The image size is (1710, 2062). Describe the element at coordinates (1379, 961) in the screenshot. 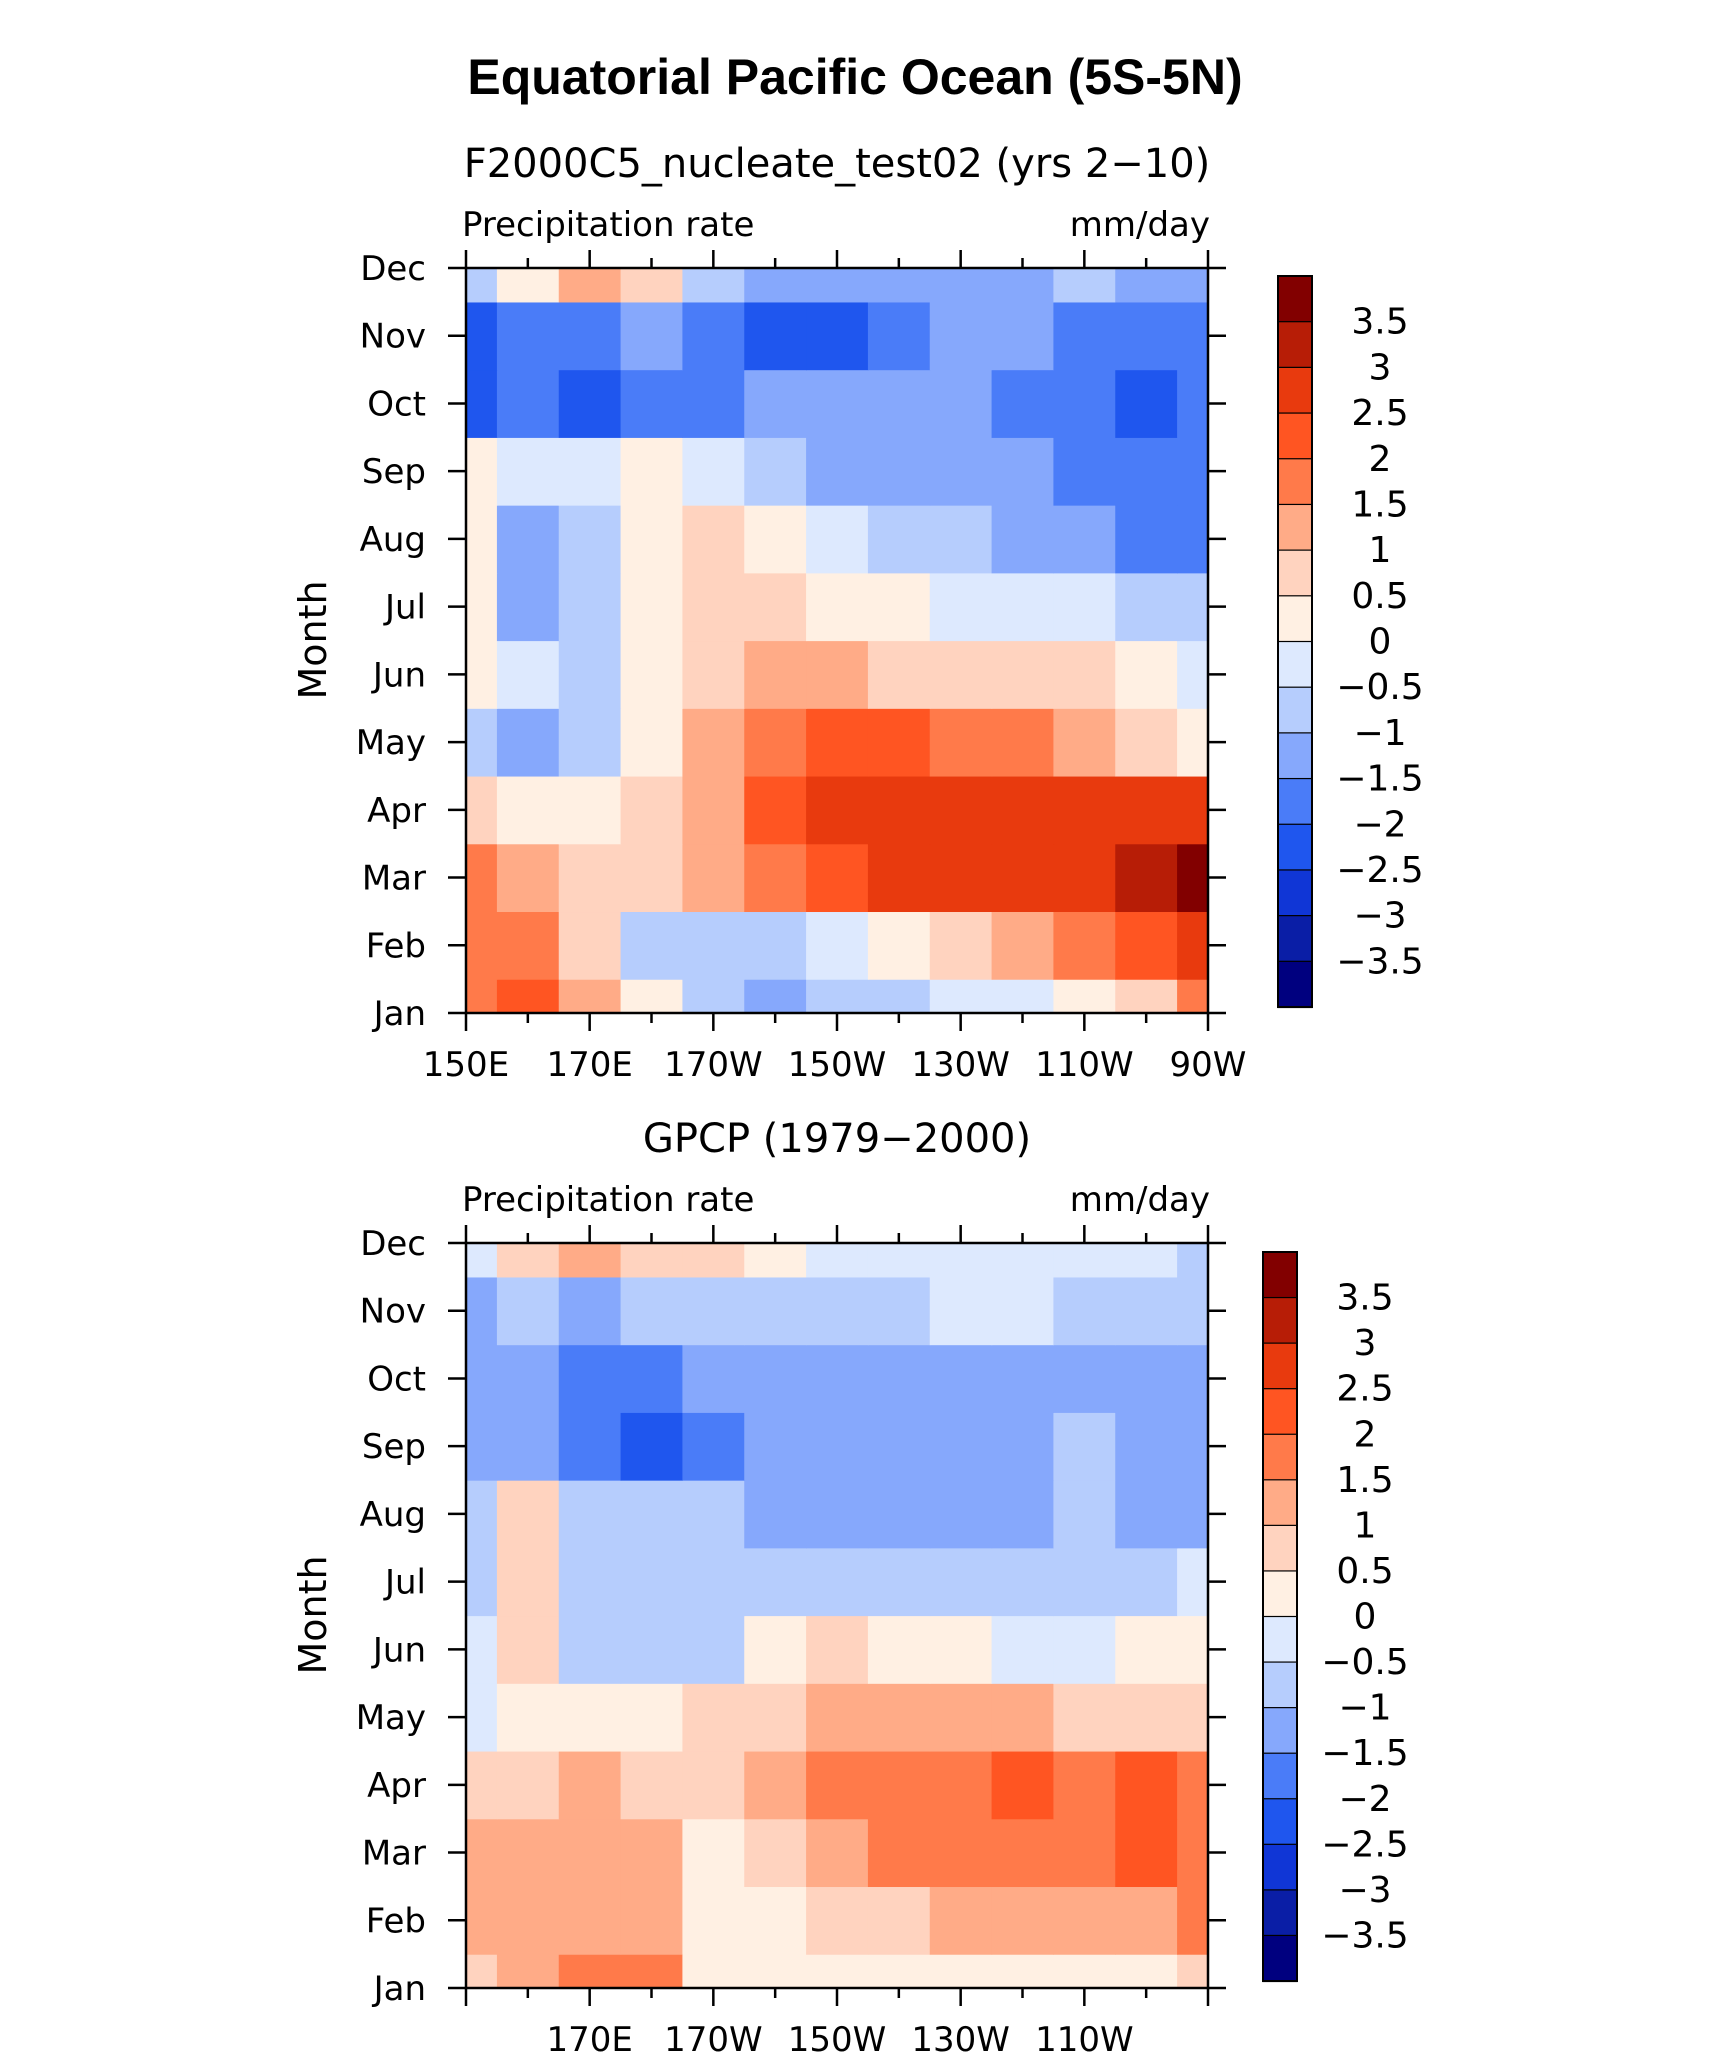

I see `colorbar-label: −3.5` at that location.